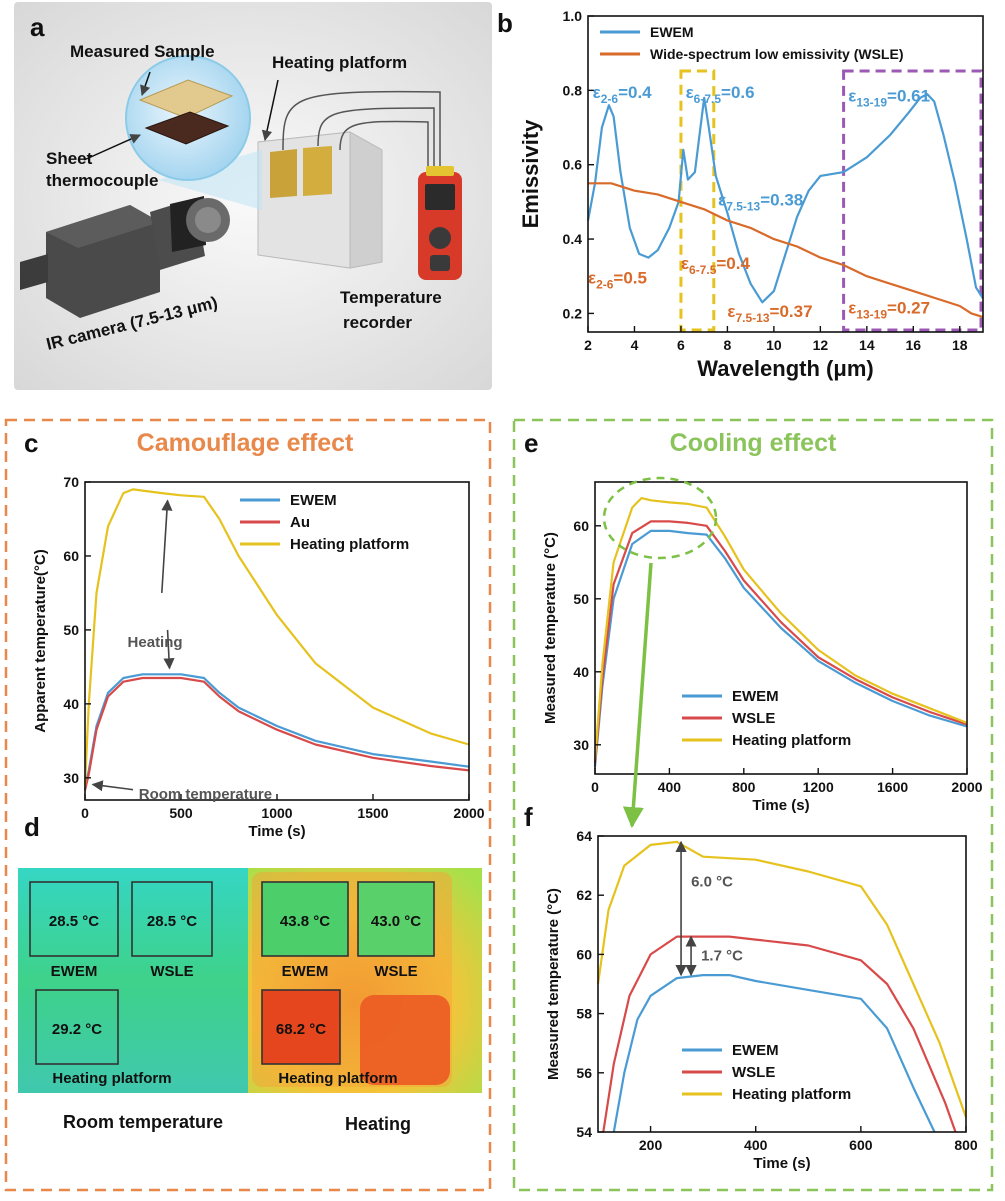  What do you see at coordinates (74, 971) in the screenshot?
I see `room-label-ewem: EWEM` at bounding box center [74, 971].